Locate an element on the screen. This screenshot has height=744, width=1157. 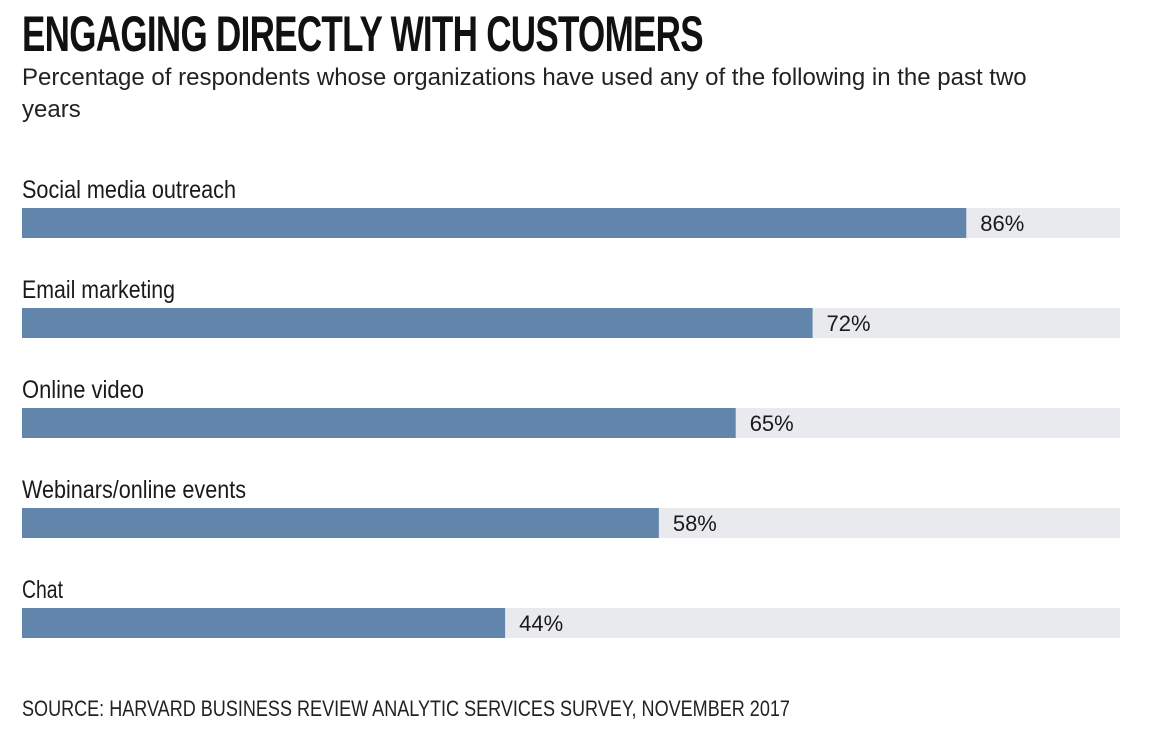
category-label: Online video is located at coordinates (83, 390).